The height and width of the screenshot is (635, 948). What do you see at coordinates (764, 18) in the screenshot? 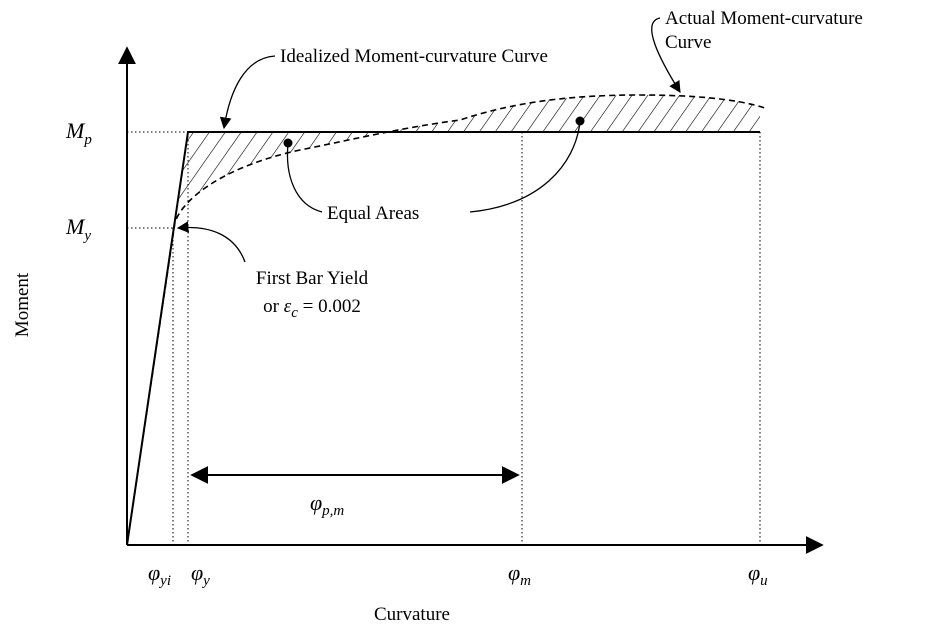
I see `label: Actual Moment-curvature` at bounding box center [764, 18].